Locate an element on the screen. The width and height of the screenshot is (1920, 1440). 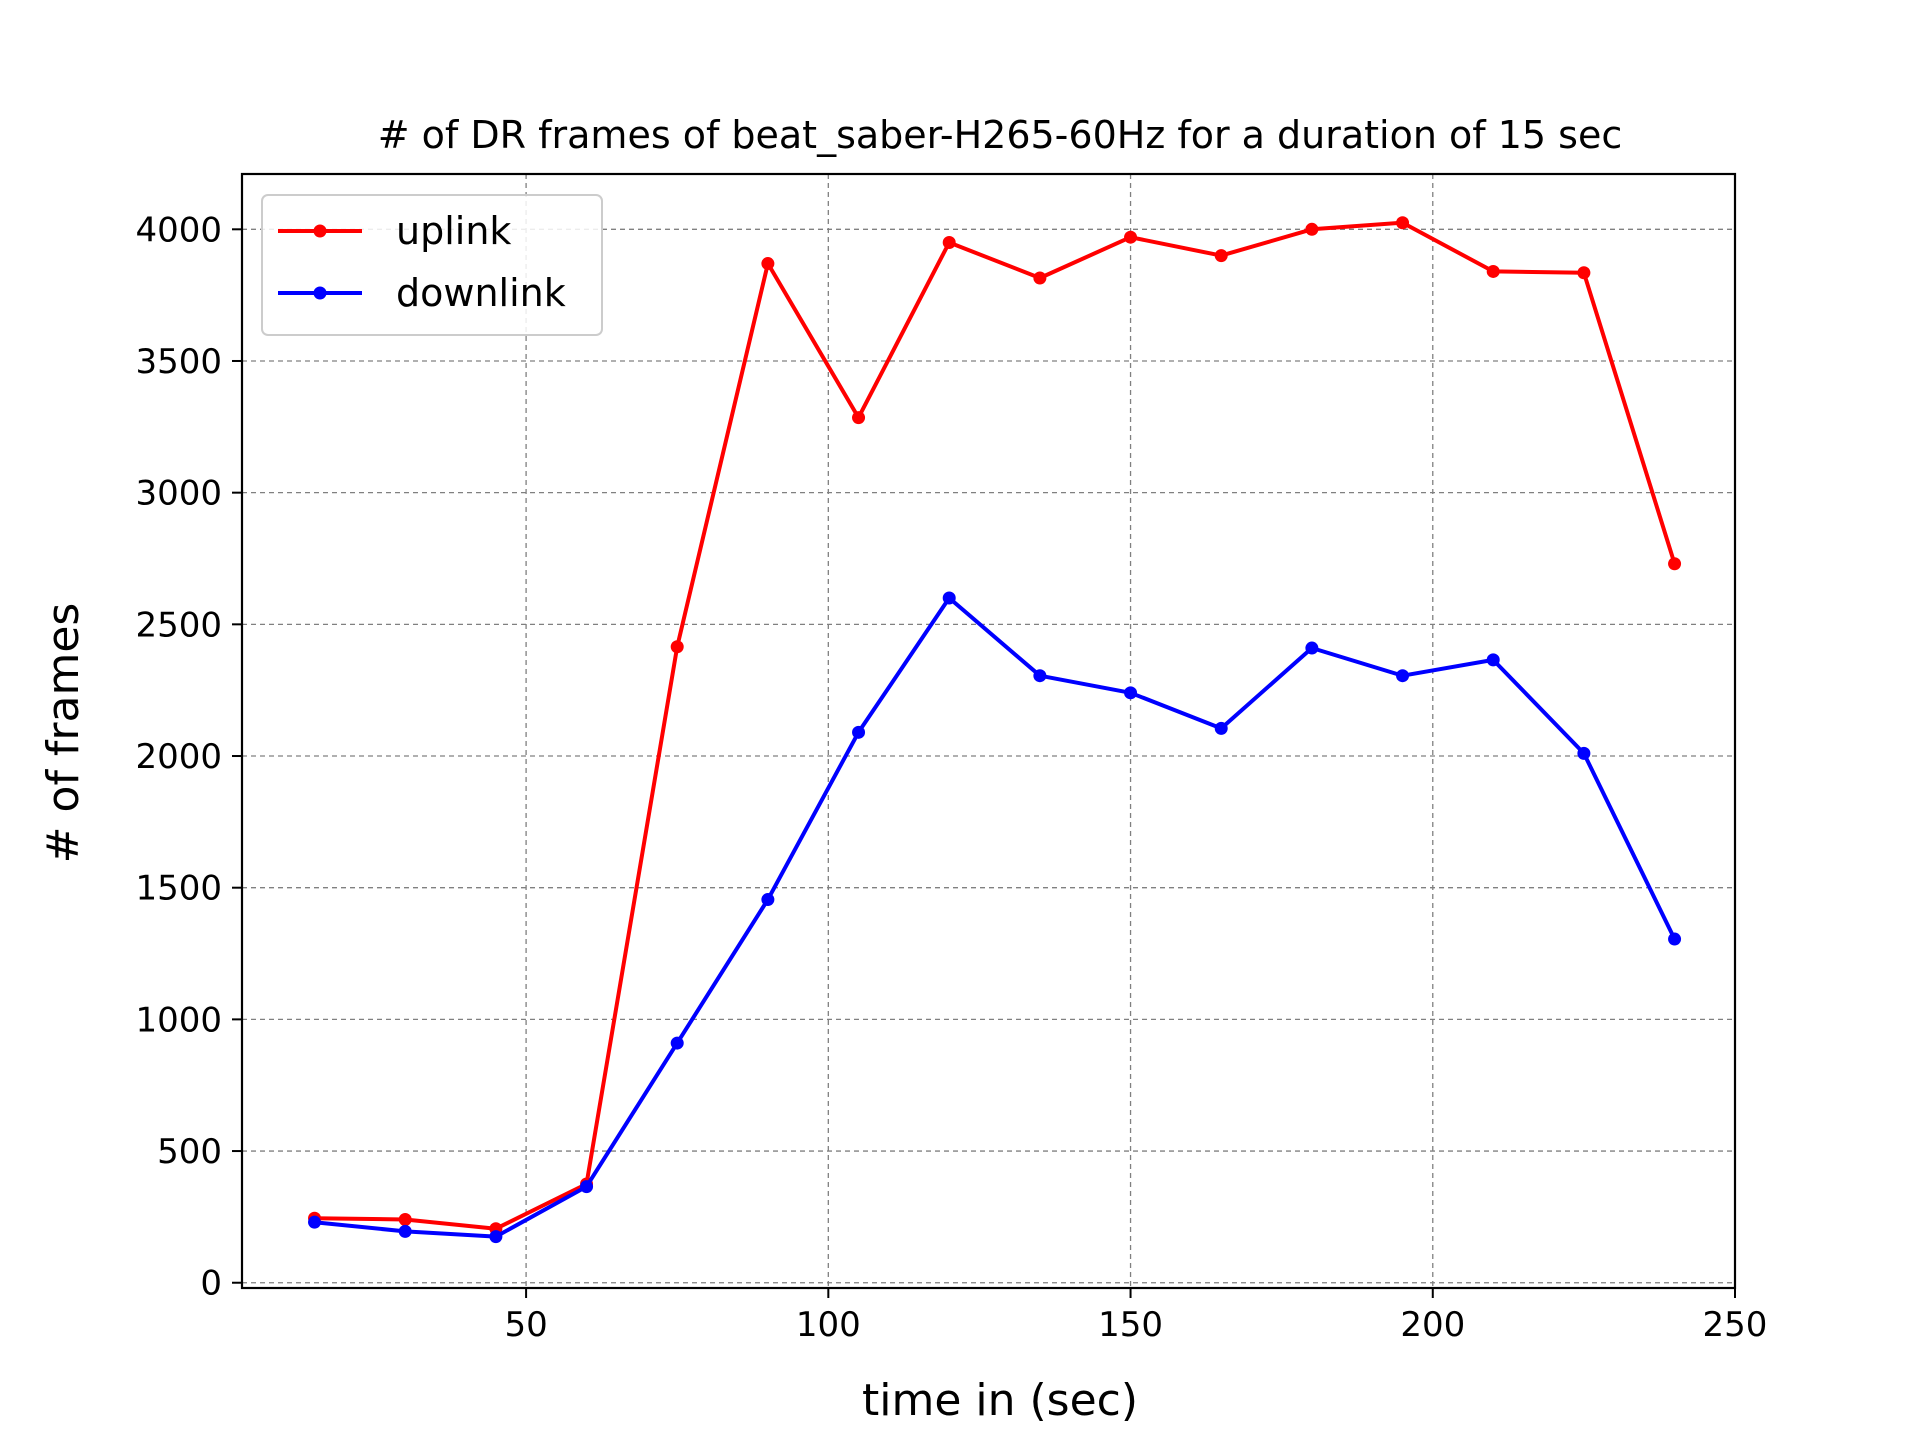
x-tick-label: 200 is located at coordinates (1432, 1325).